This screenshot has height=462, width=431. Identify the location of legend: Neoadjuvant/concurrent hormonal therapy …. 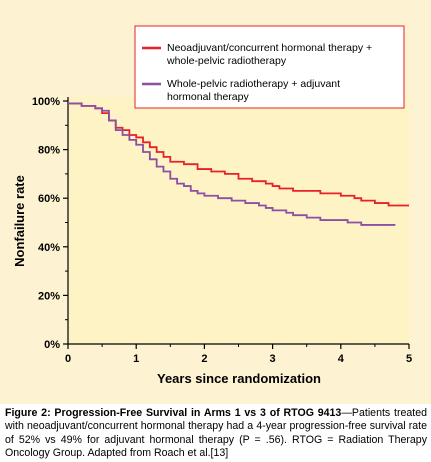
(269, 67).